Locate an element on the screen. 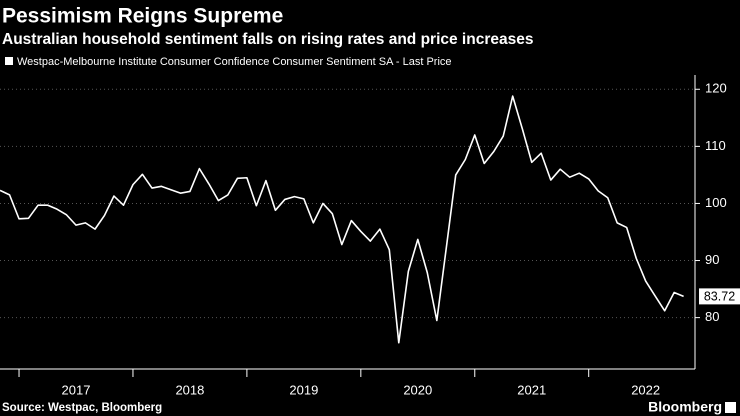 The image size is (740, 416). y-tick-label: 90 is located at coordinates (712, 259).